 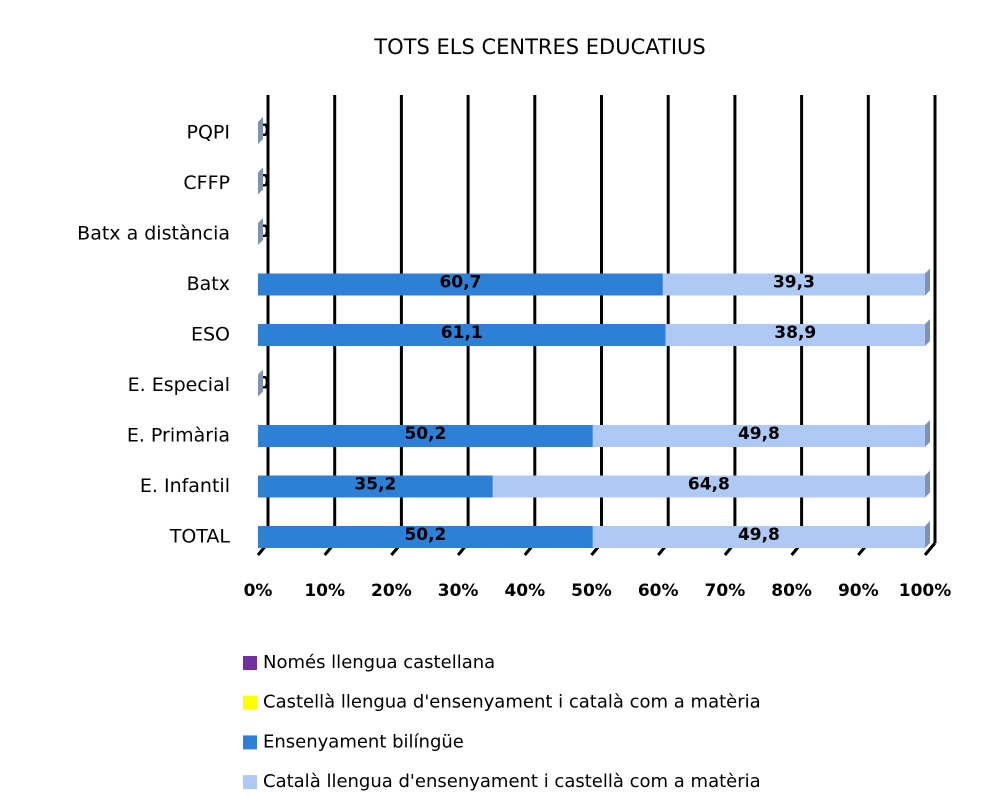 What do you see at coordinates (858, 591) in the screenshot?
I see `x-tick-label: 90%` at bounding box center [858, 591].